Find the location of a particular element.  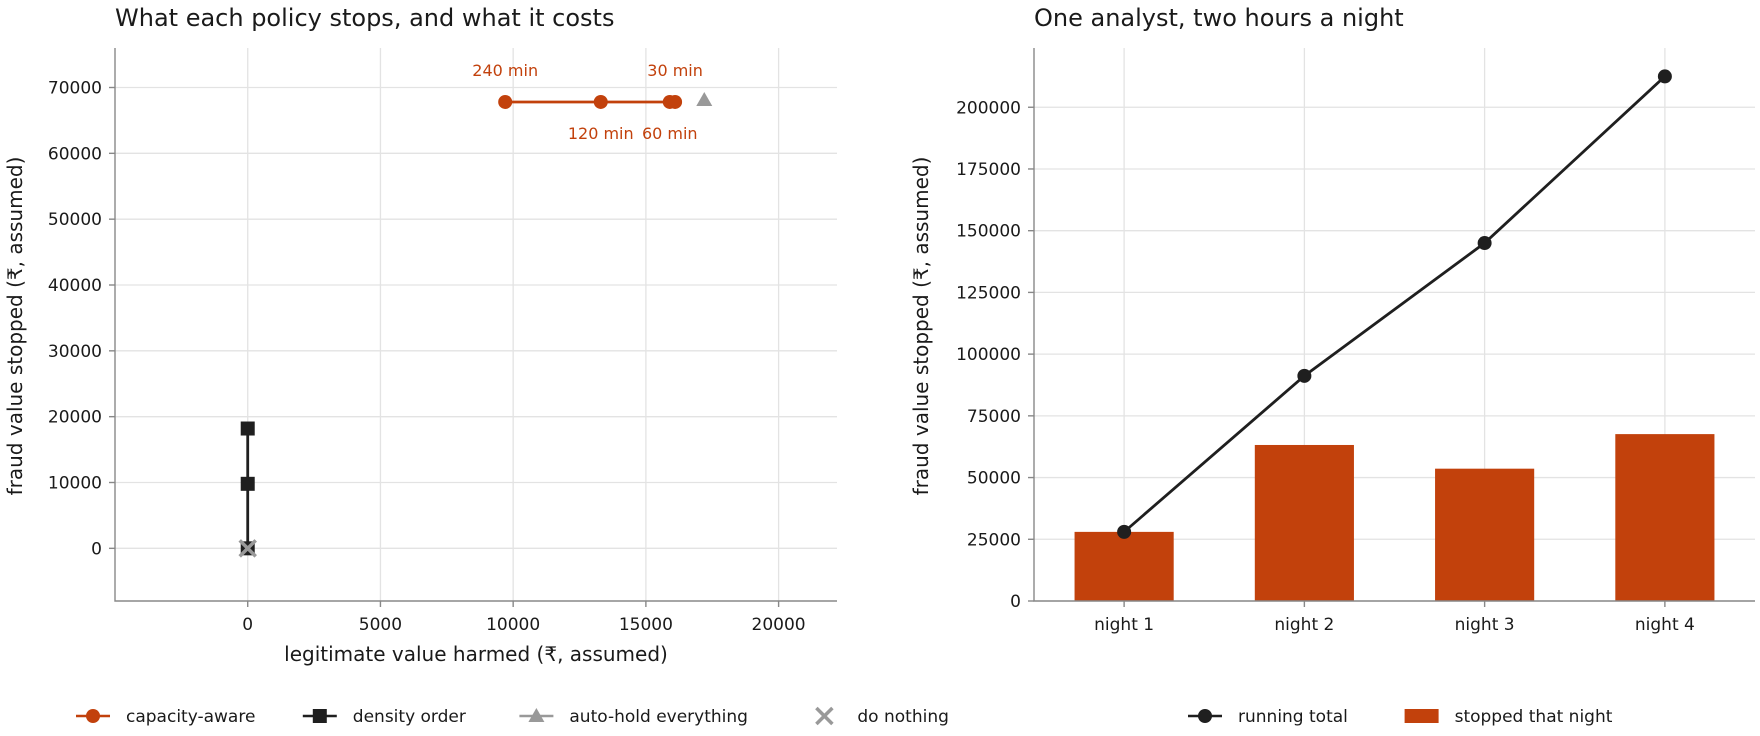

x-tick-label: night 3 is located at coordinates (1485, 625).